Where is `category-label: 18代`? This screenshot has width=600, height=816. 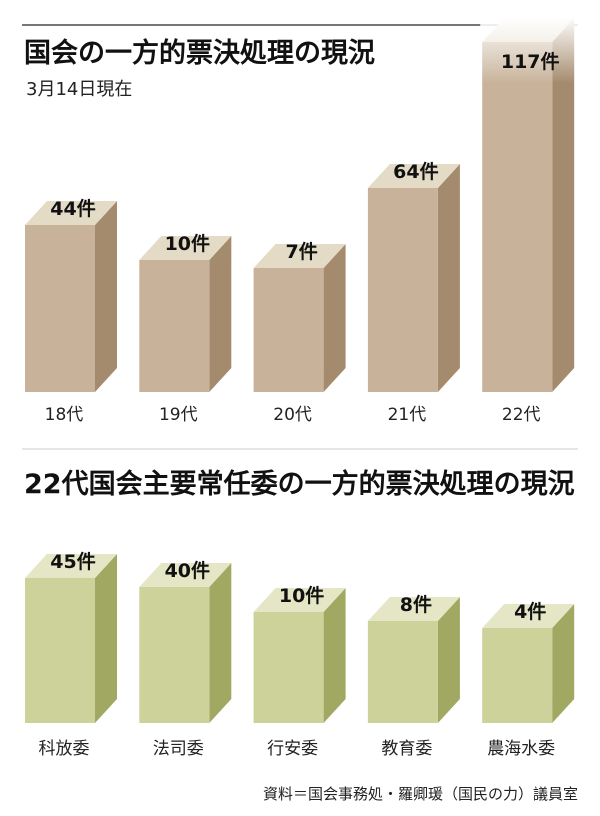
category-label: 18代 is located at coordinates (64, 415).